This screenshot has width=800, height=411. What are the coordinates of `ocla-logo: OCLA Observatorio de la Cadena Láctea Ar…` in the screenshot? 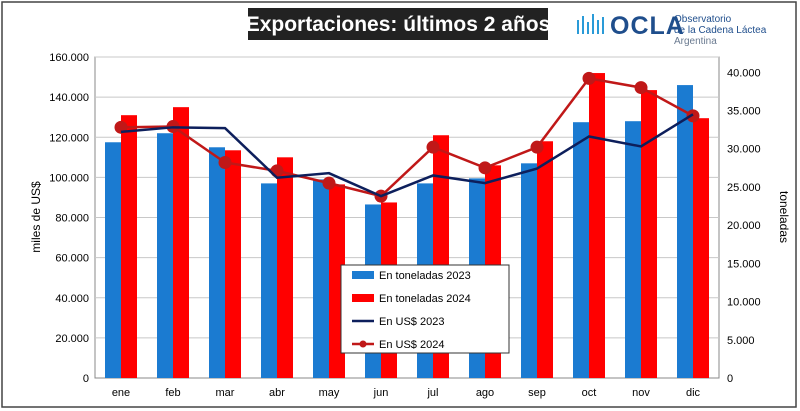 It's located at (672, 29).